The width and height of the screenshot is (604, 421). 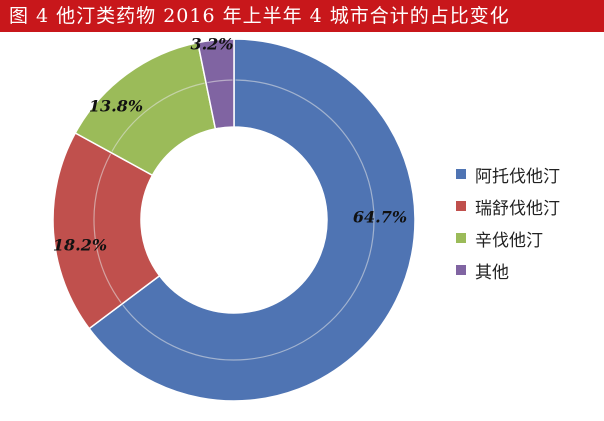 I want to click on data-label-1: 64.7%, so click(x=380, y=217).